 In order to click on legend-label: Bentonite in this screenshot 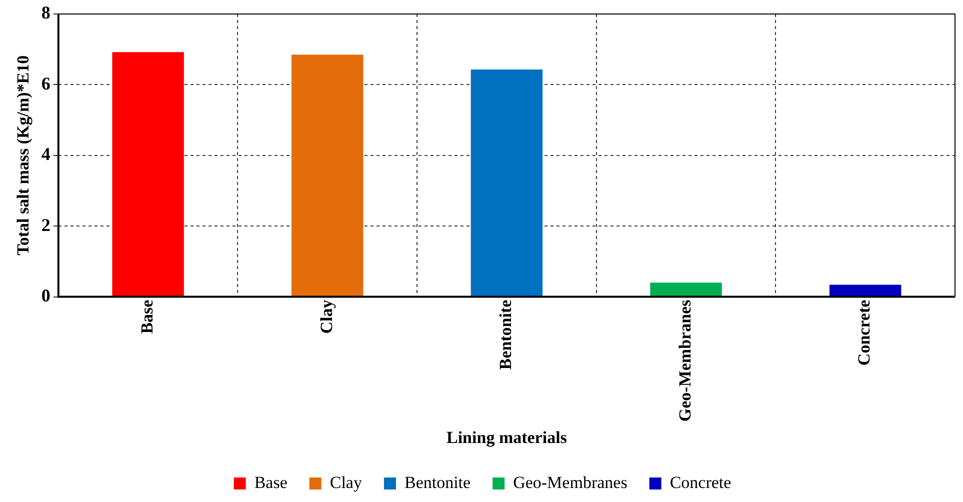, I will do `click(437, 482)`.